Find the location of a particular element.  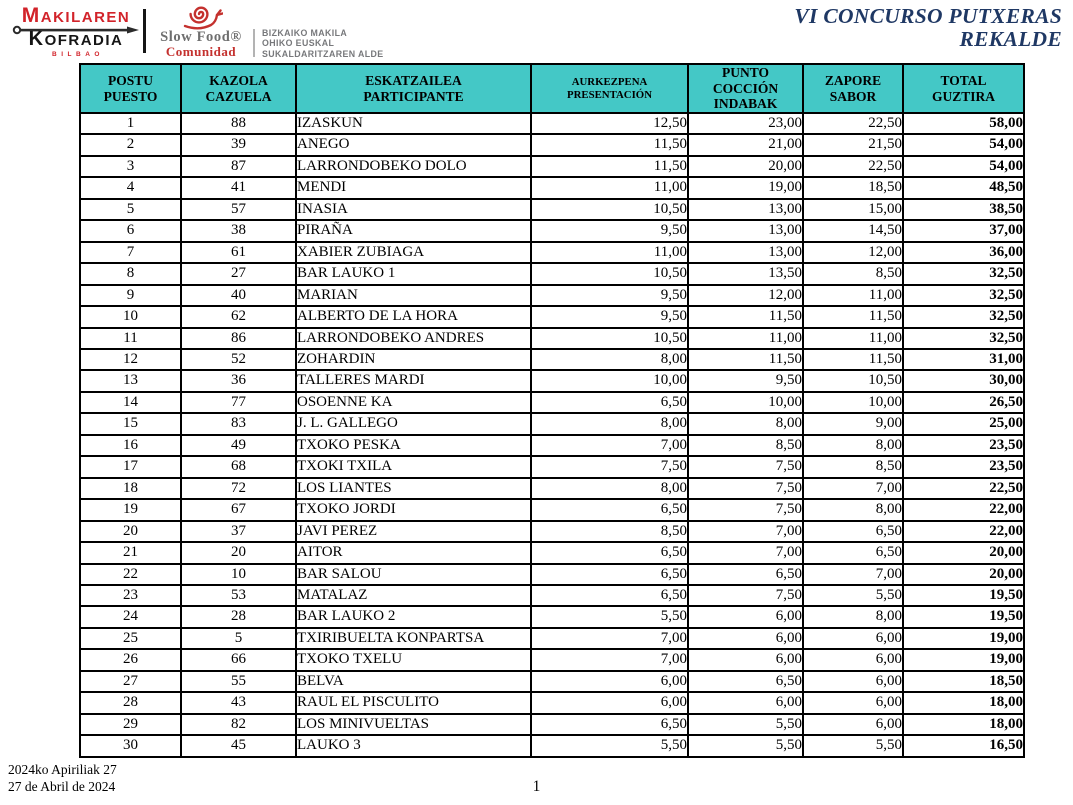

cell-postu: 14 is located at coordinates (130, 402).